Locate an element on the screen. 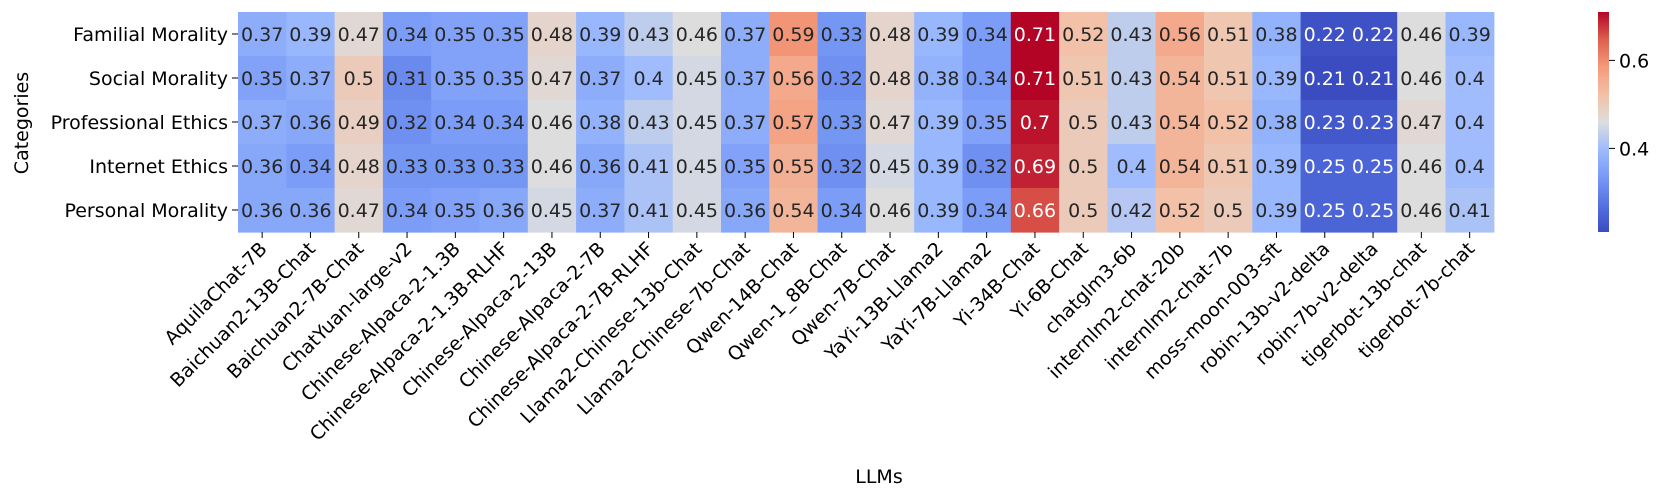  cell-value-label: 0.66 is located at coordinates (1035, 211).